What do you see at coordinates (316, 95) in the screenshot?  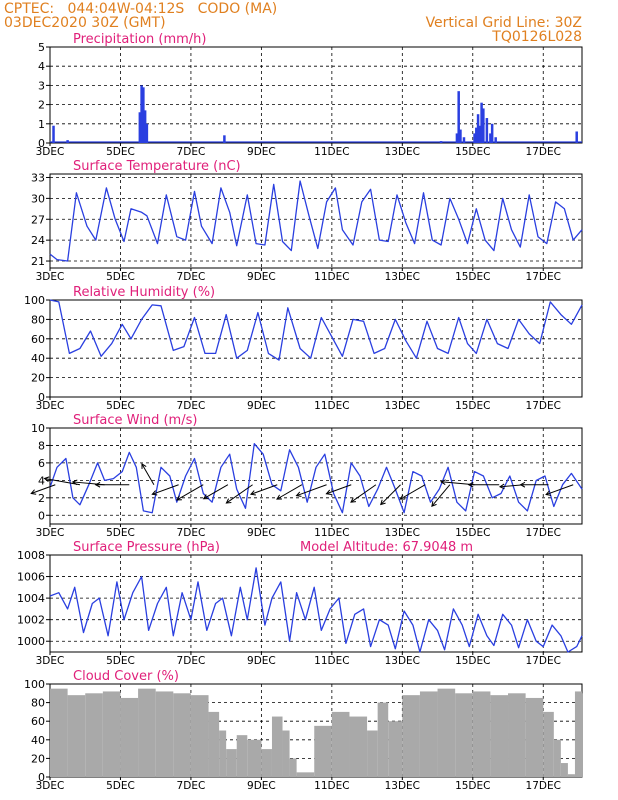 I see `precip-frame` at bounding box center [316, 95].